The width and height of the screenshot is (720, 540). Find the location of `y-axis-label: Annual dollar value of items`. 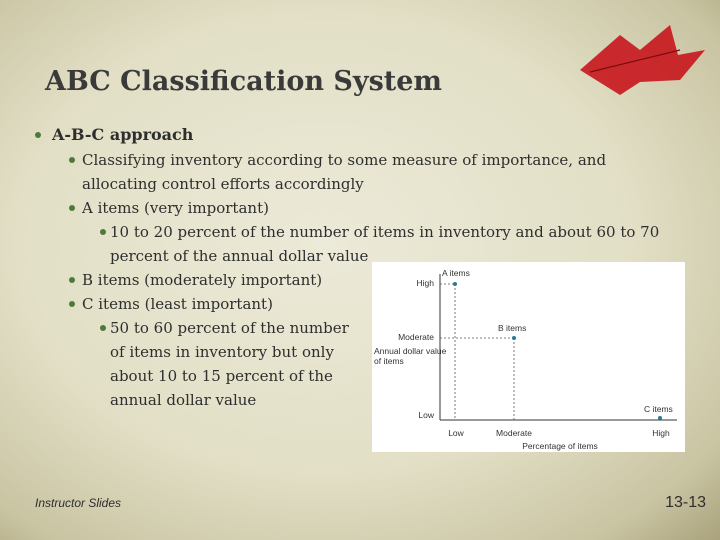

y-axis-label: Annual dollar value of items is located at coordinates (410, 356).